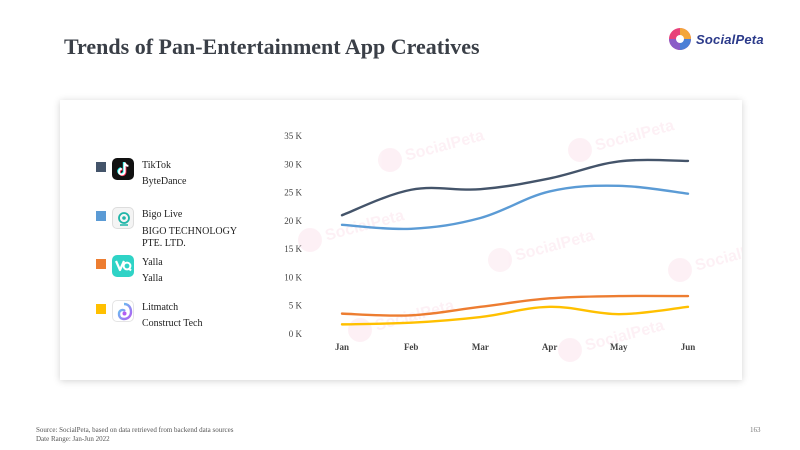 The width and height of the screenshot is (800, 450). What do you see at coordinates (730, 39) in the screenshot?
I see `brand-name: SocialPeta` at bounding box center [730, 39].